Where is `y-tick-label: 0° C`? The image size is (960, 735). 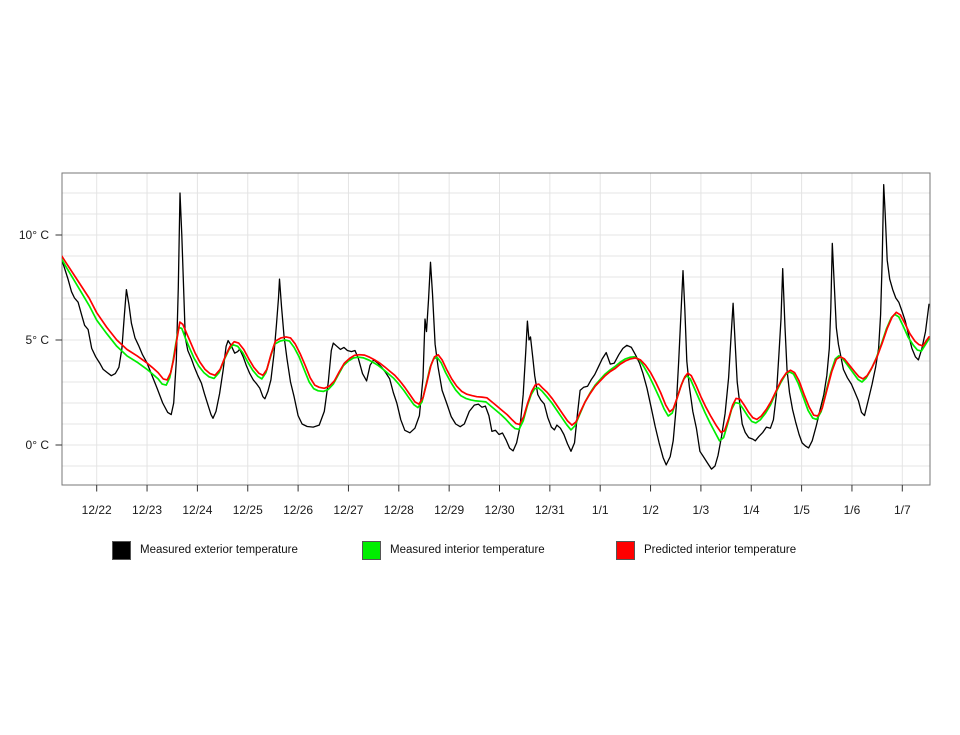 y-tick-label: 0° C is located at coordinates (38, 445).